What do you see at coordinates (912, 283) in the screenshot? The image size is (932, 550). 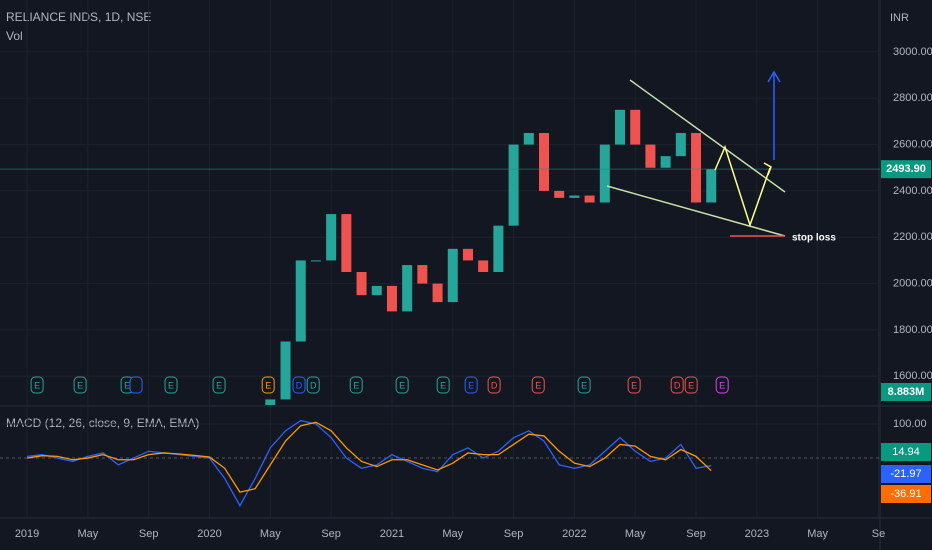 I see `y-tick-label: 2000.00` at bounding box center [912, 283].